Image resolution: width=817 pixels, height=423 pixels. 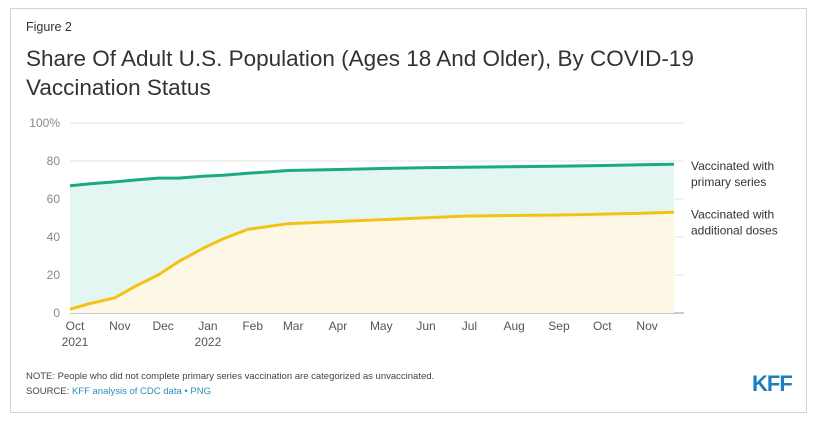 What do you see at coordinates (162, 326) in the screenshot?
I see `x-tick-label: Dec` at bounding box center [162, 326].